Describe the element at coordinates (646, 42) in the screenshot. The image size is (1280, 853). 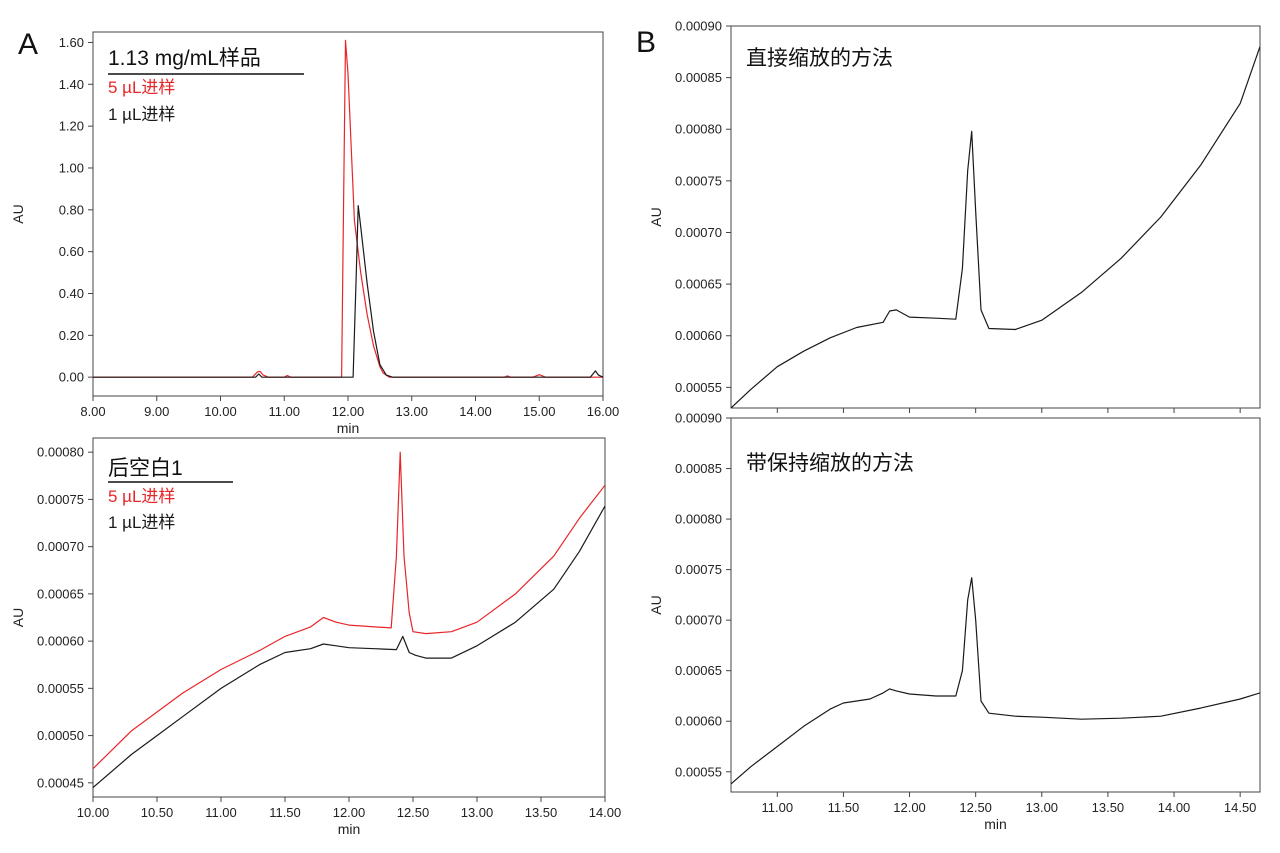
I see `panel-label-b: B` at that location.